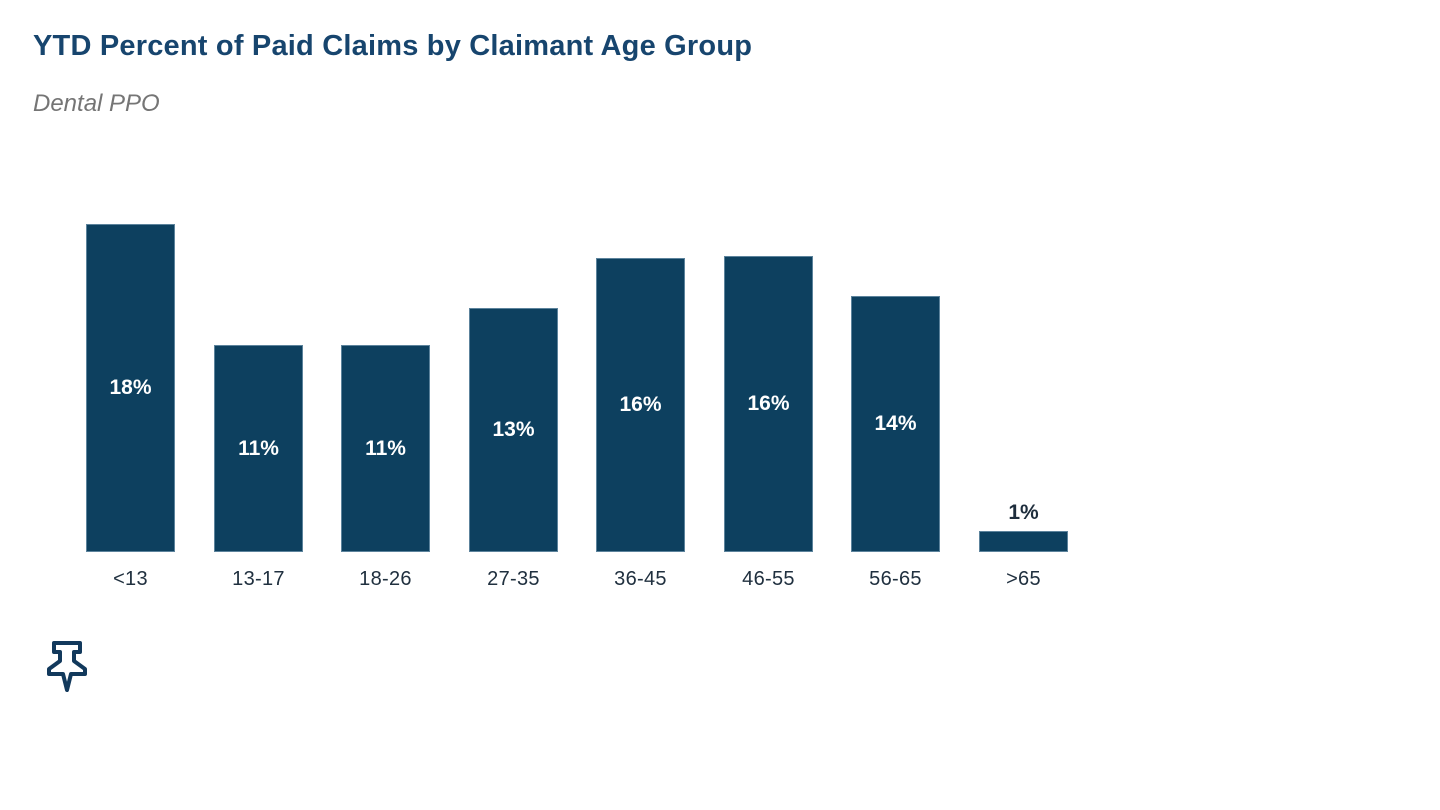 This screenshot has width=1440, height=810. What do you see at coordinates (1023, 512) in the screenshot?
I see `bar-value-label: 1%` at bounding box center [1023, 512].